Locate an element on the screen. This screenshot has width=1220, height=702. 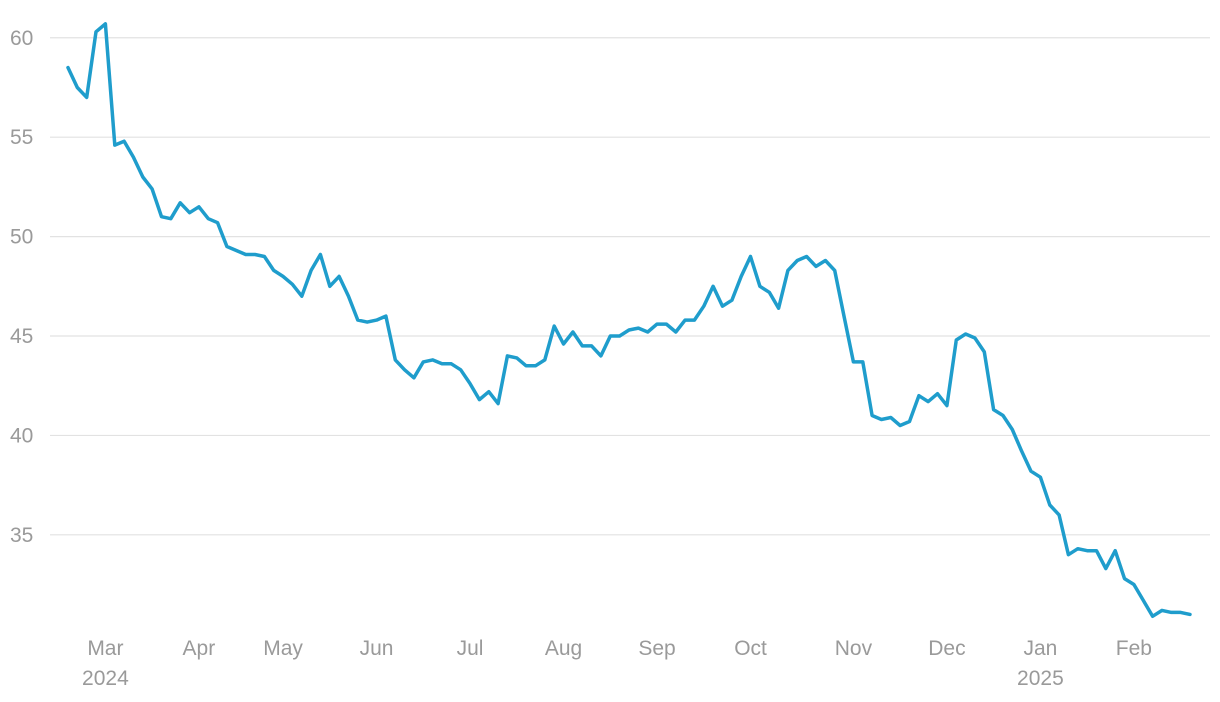
x-tick-label: Nov is located at coordinates (854, 648).